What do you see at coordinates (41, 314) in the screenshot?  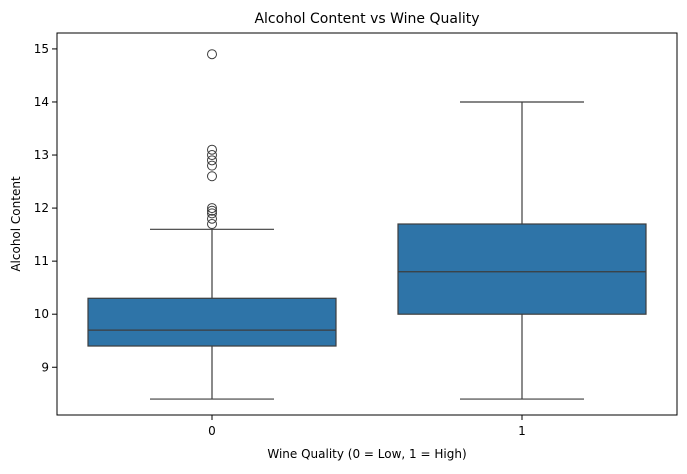 I see `y-tick-label: 10` at bounding box center [41, 314].